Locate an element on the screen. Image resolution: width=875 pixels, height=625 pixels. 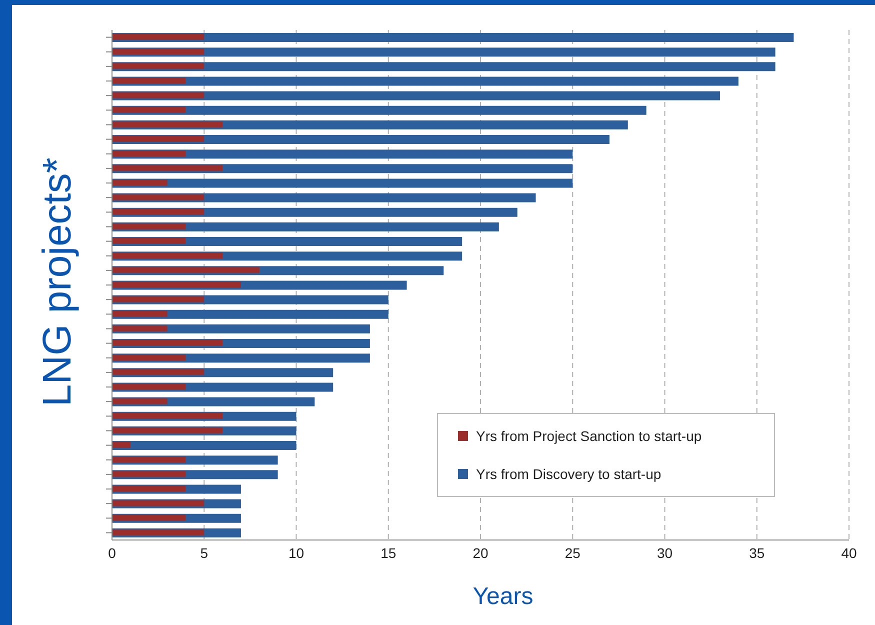
x-tick-label: 5 is located at coordinates (204, 552).